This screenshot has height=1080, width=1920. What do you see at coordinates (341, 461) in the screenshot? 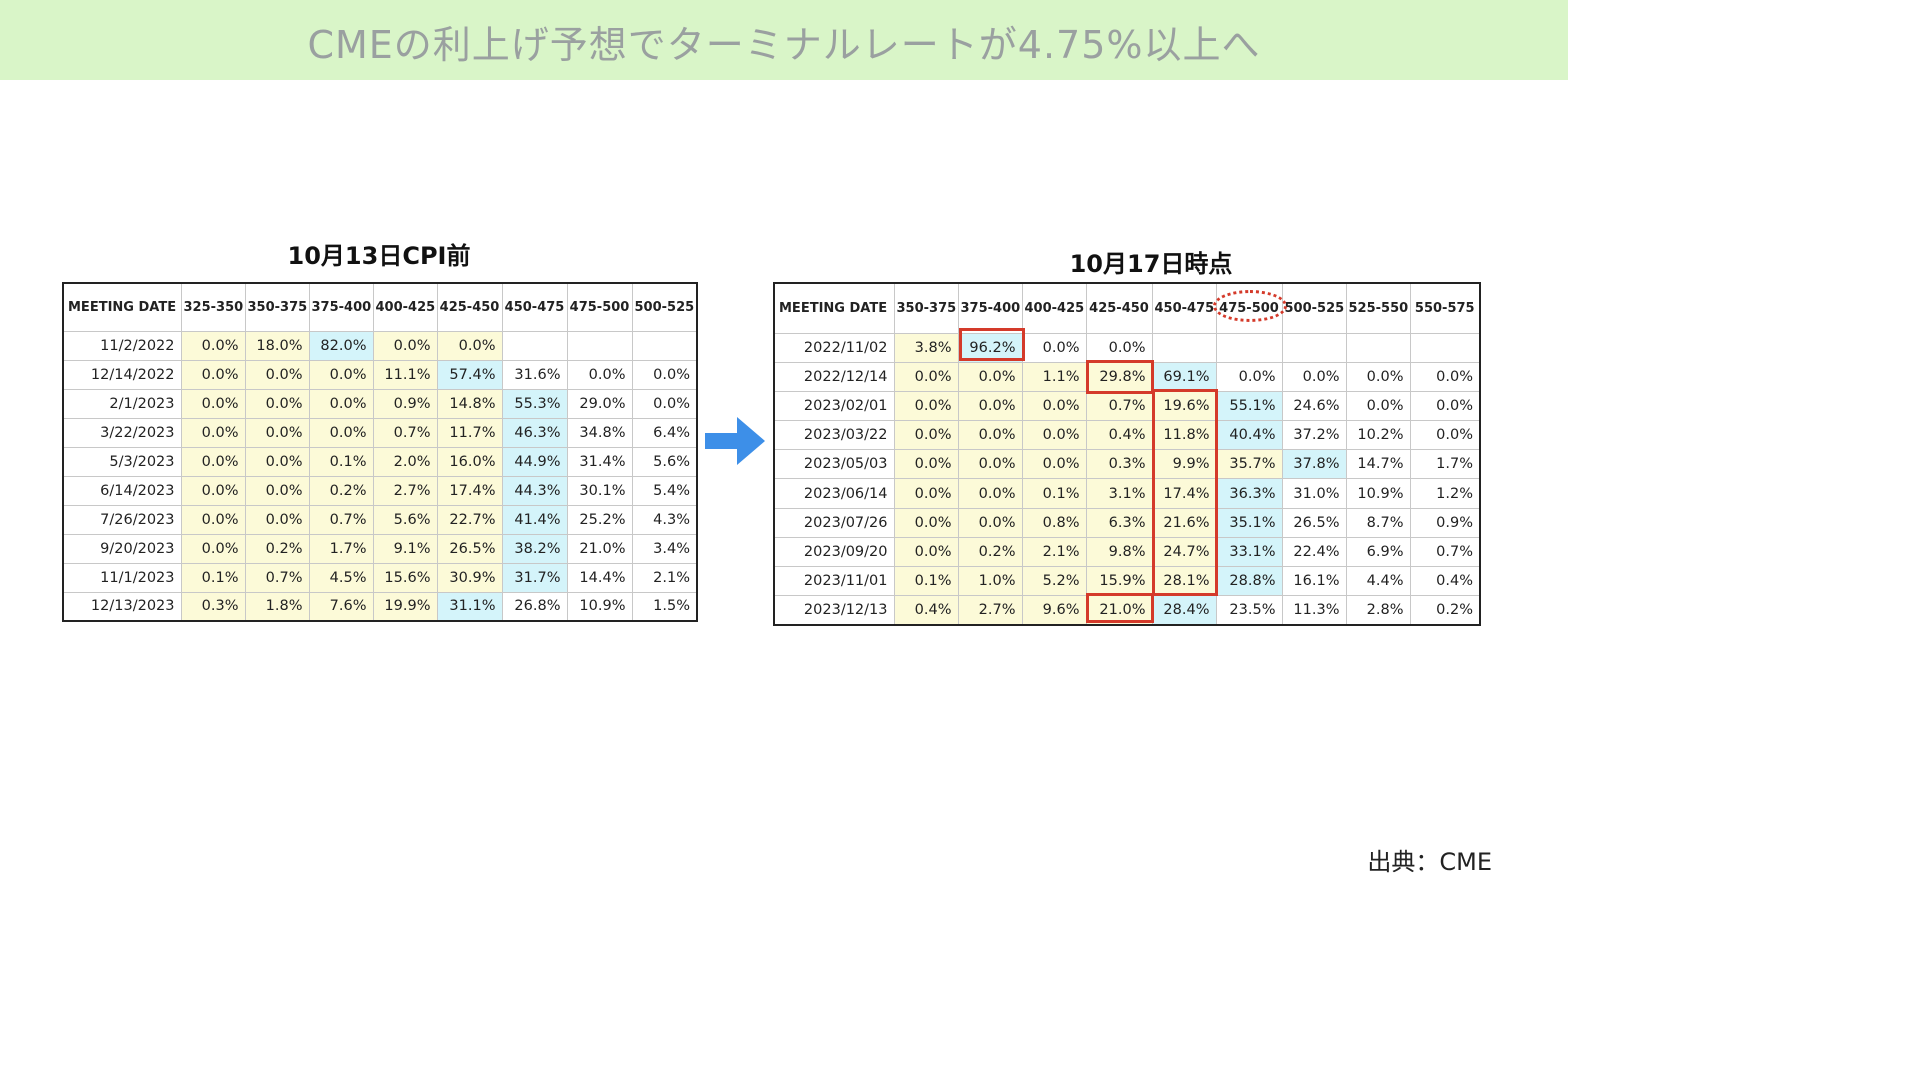
I see `probability-cell: 0.1%` at bounding box center [341, 461].